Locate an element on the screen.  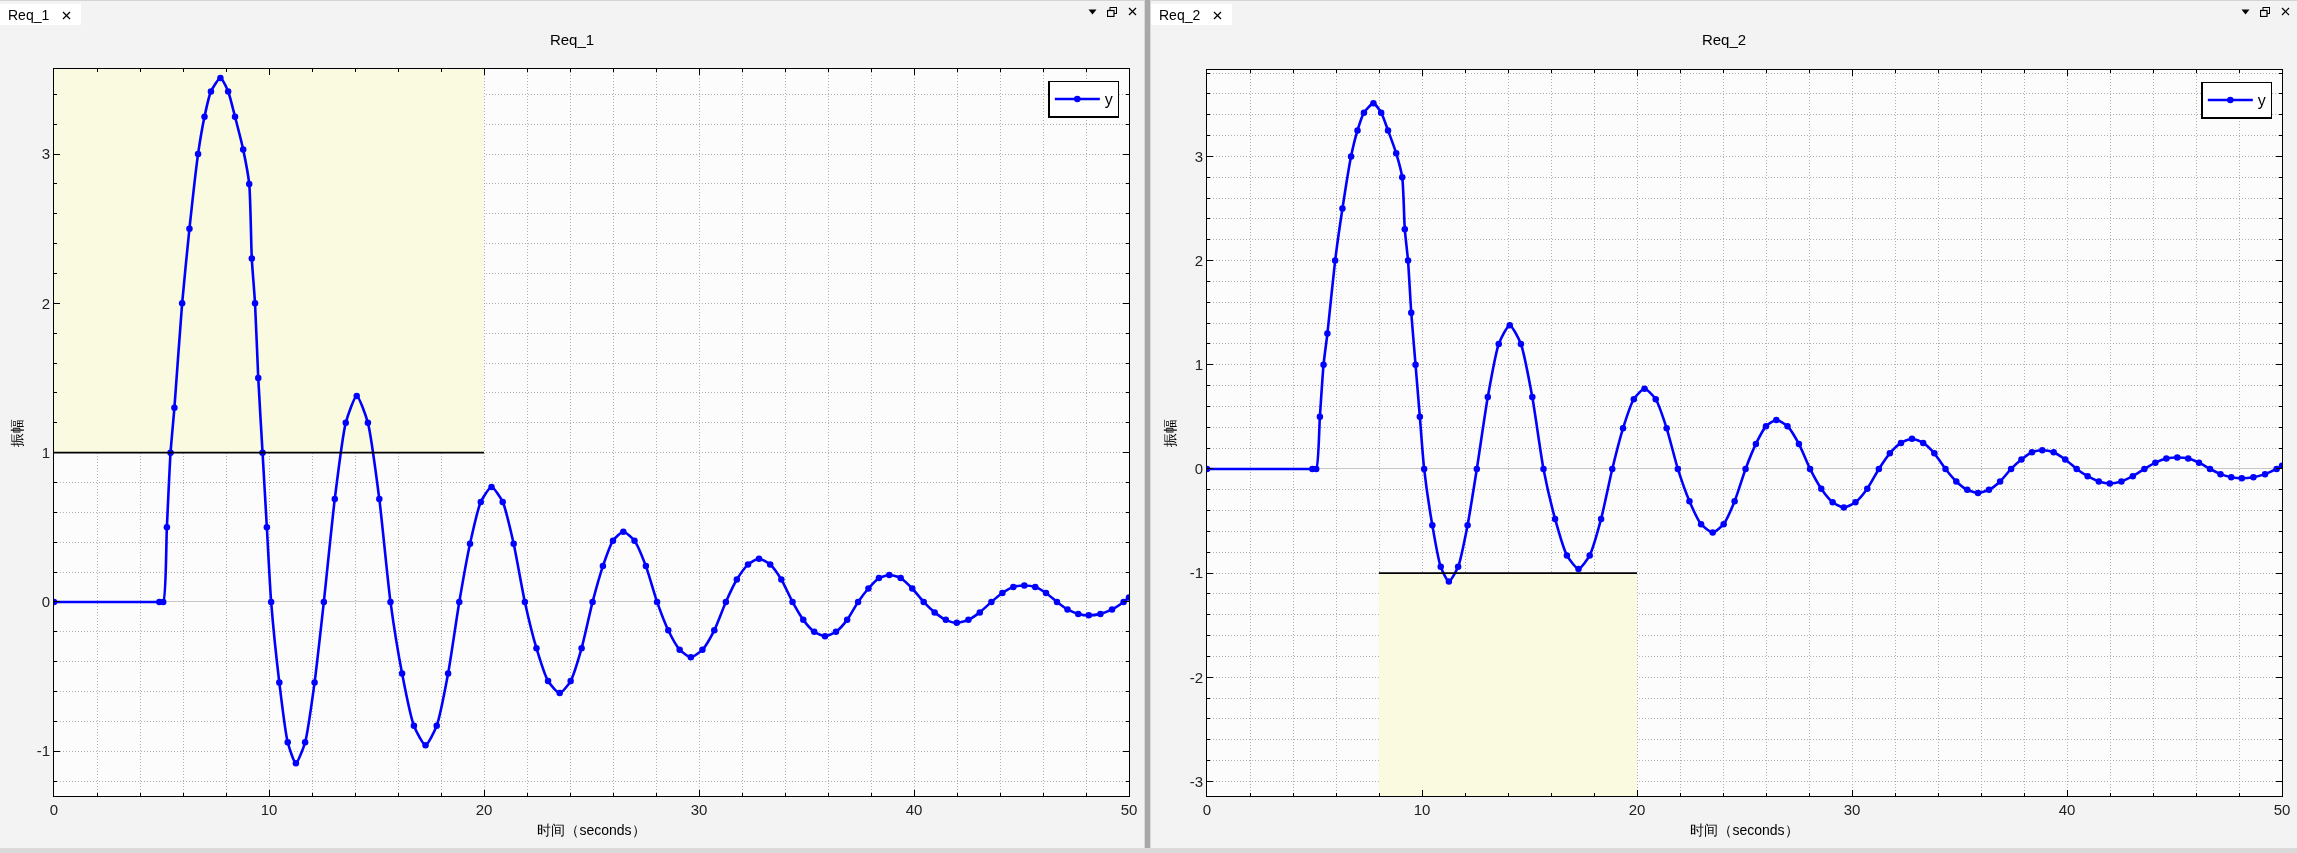
y-tick-label: -2 is located at coordinates (1196, 677).